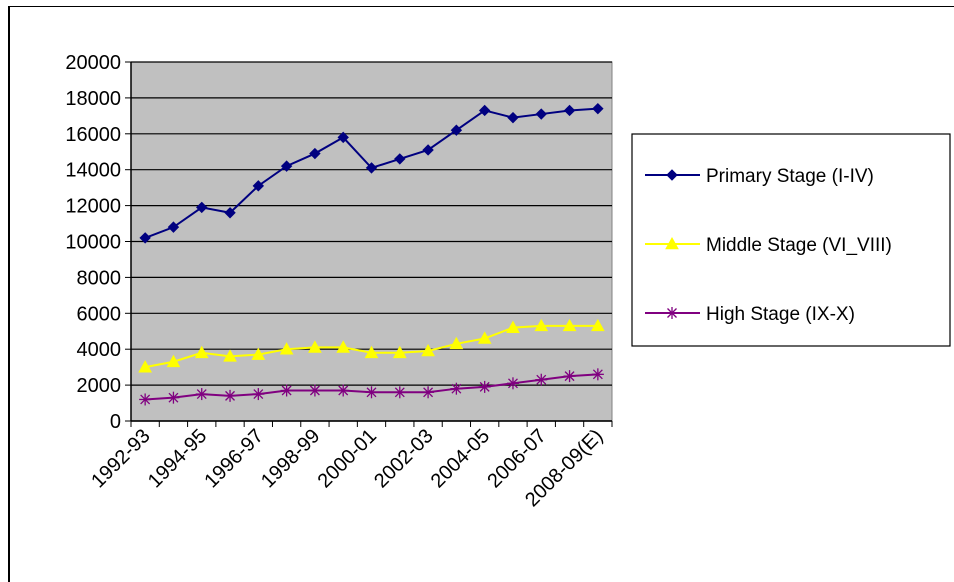 The height and width of the screenshot is (582, 954). What do you see at coordinates (403, 458) in the screenshot?
I see `x-tick-label: 2002-03` at bounding box center [403, 458].